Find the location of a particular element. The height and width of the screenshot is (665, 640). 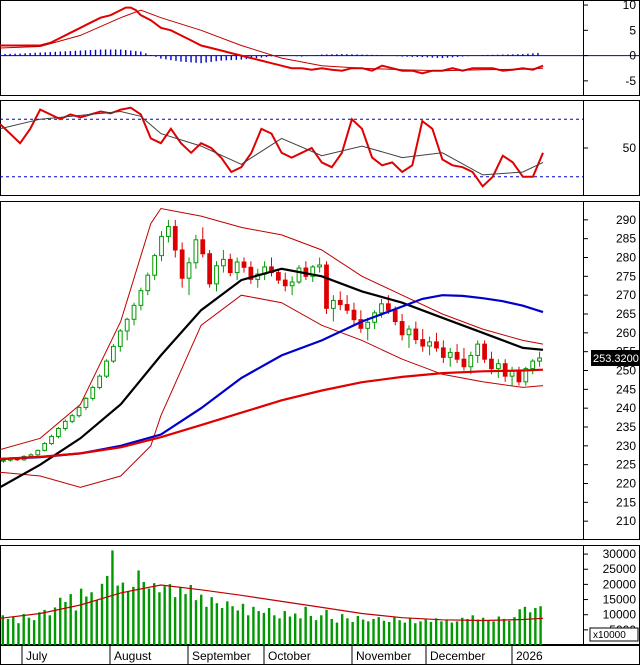

last-price-label: 253.3200 is located at coordinates (616, 359).